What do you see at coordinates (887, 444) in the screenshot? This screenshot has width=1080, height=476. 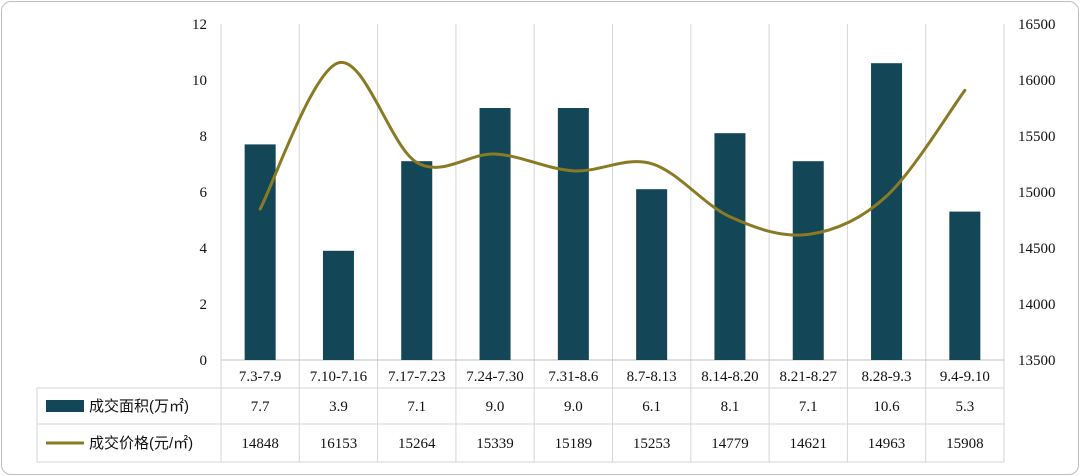 I see `data-label: 14963` at bounding box center [887, 444].